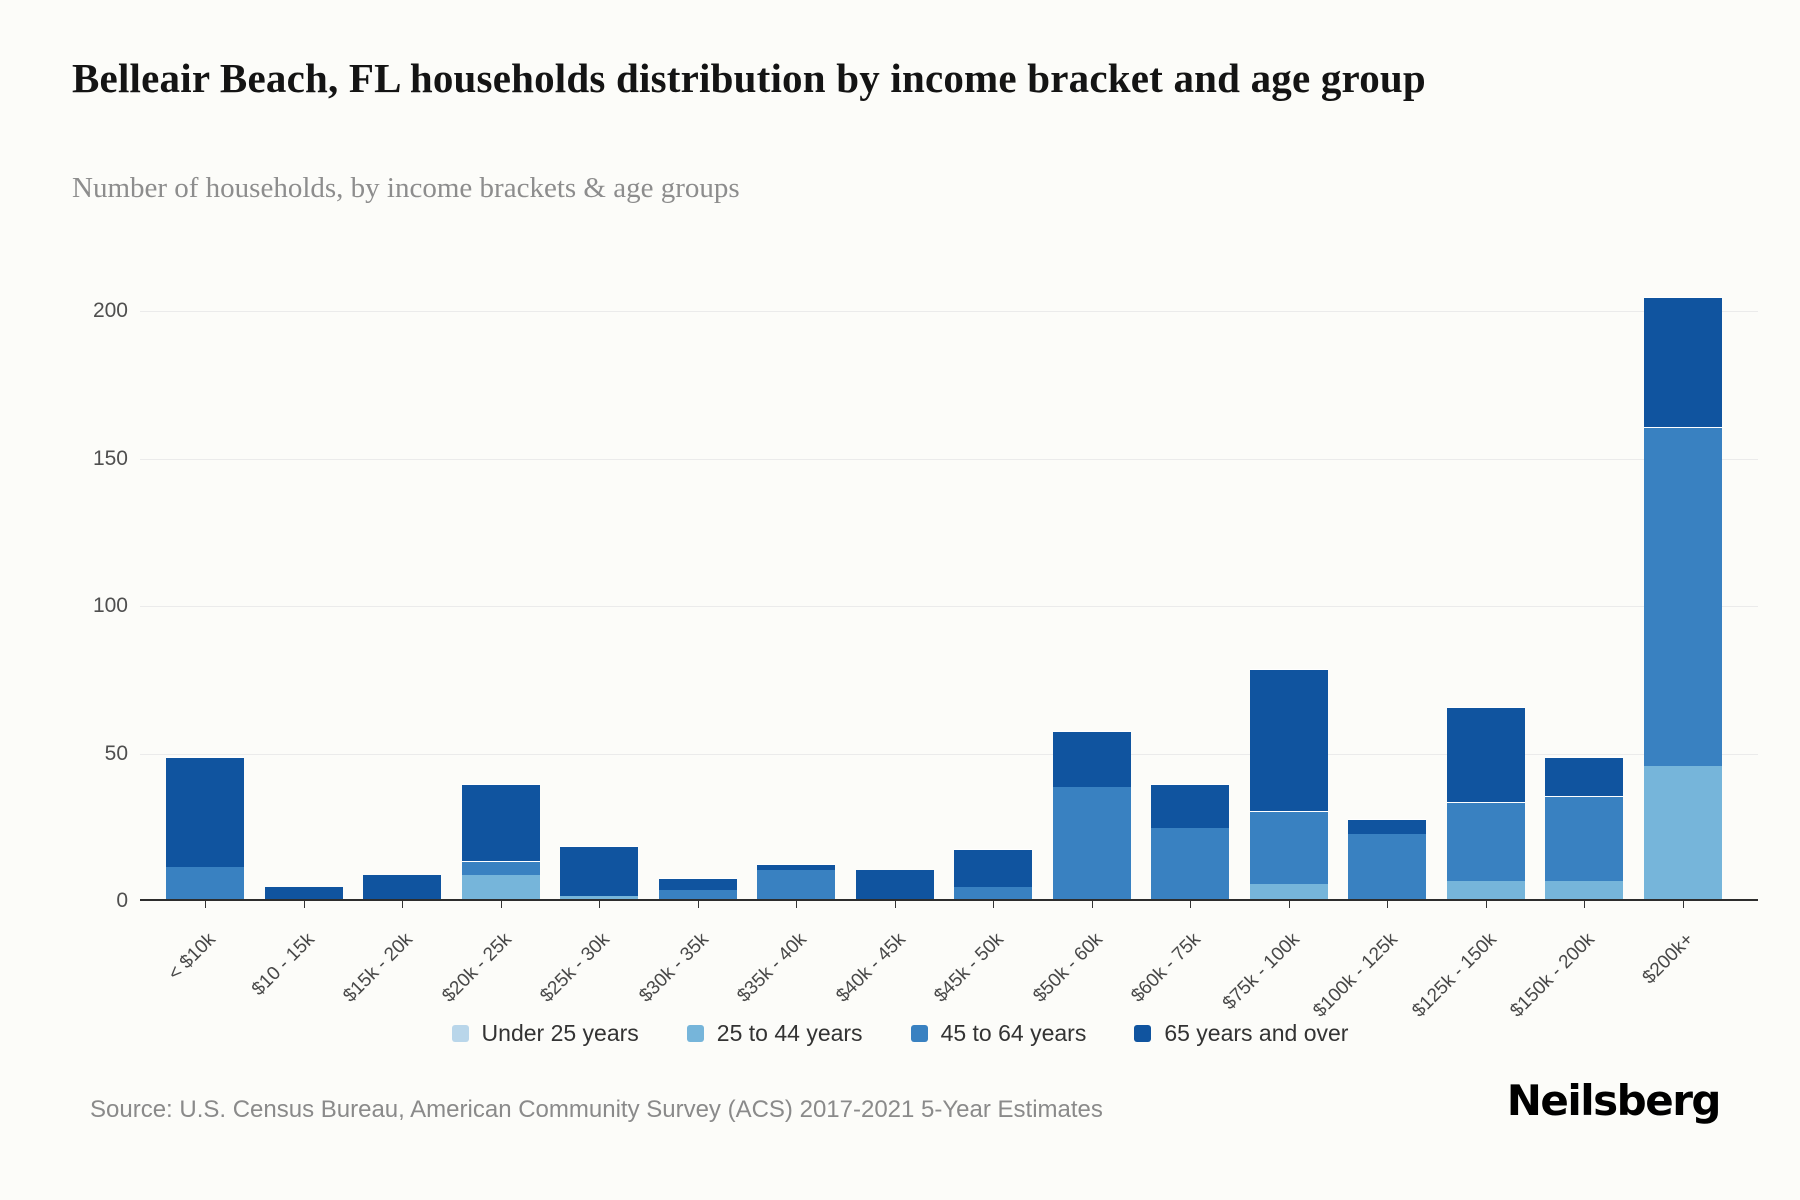  What do you see at coordinates (888, 633) in the screenshot?
I see `bar-slot: $40k - 45k` at bounding box center [888, 633].